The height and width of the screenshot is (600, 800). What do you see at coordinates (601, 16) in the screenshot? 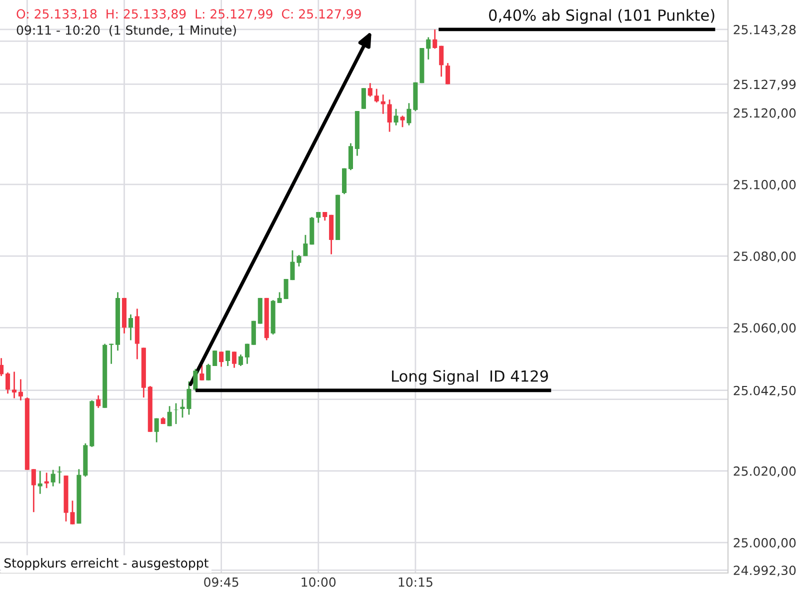
I see `annotation: 0,40% ab Signal (101 Punkte)` at bounding box center [601, 16].